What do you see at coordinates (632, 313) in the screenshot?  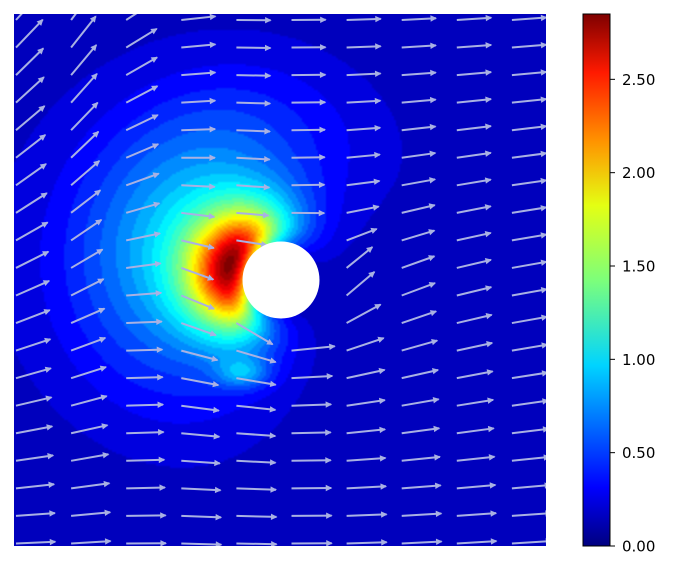 I see `colorbar-ticks: 0.00 0.50 1.00 1.50 2.00 2.50` at bounding box center [632, 313].